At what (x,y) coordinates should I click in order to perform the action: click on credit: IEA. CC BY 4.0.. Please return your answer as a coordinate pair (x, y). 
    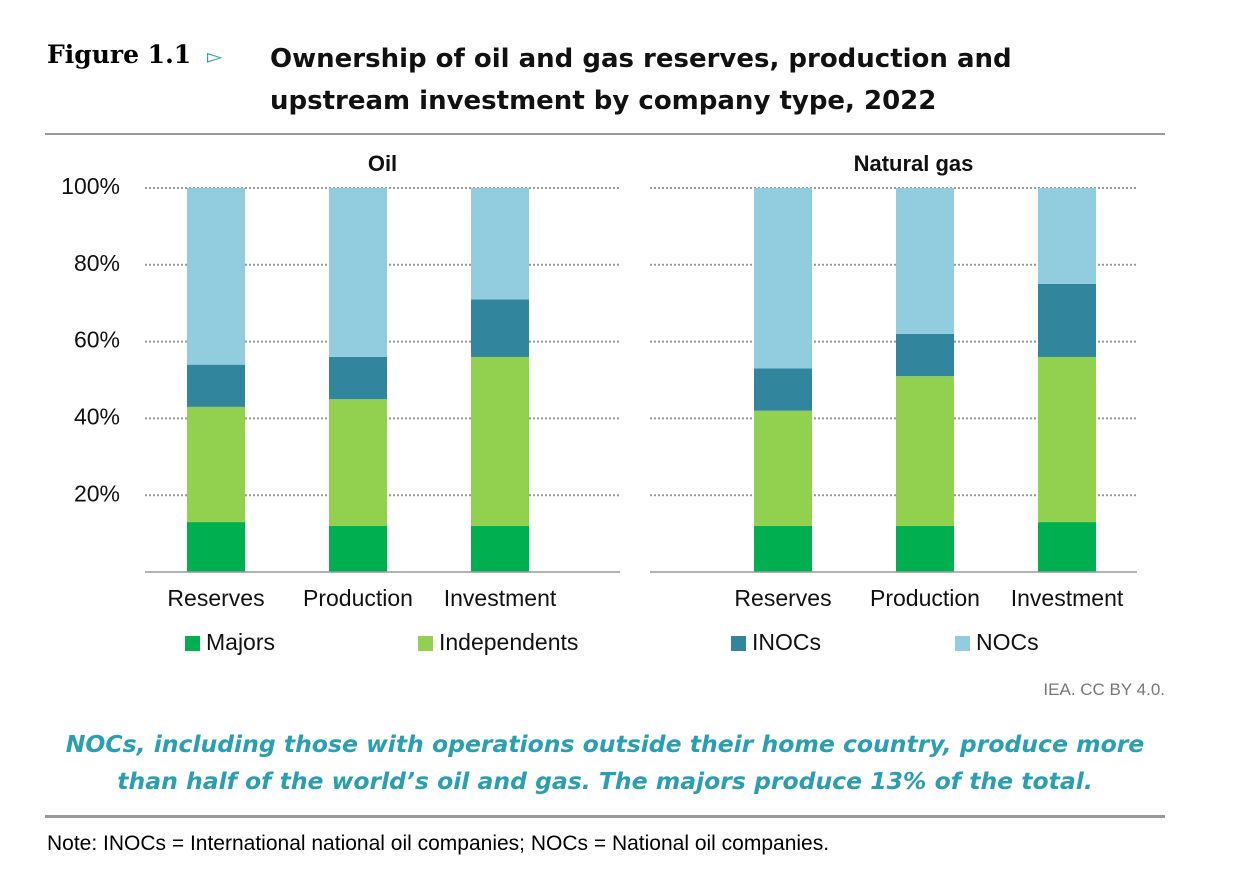
    Looking at the image, I should click on (1104, 689).